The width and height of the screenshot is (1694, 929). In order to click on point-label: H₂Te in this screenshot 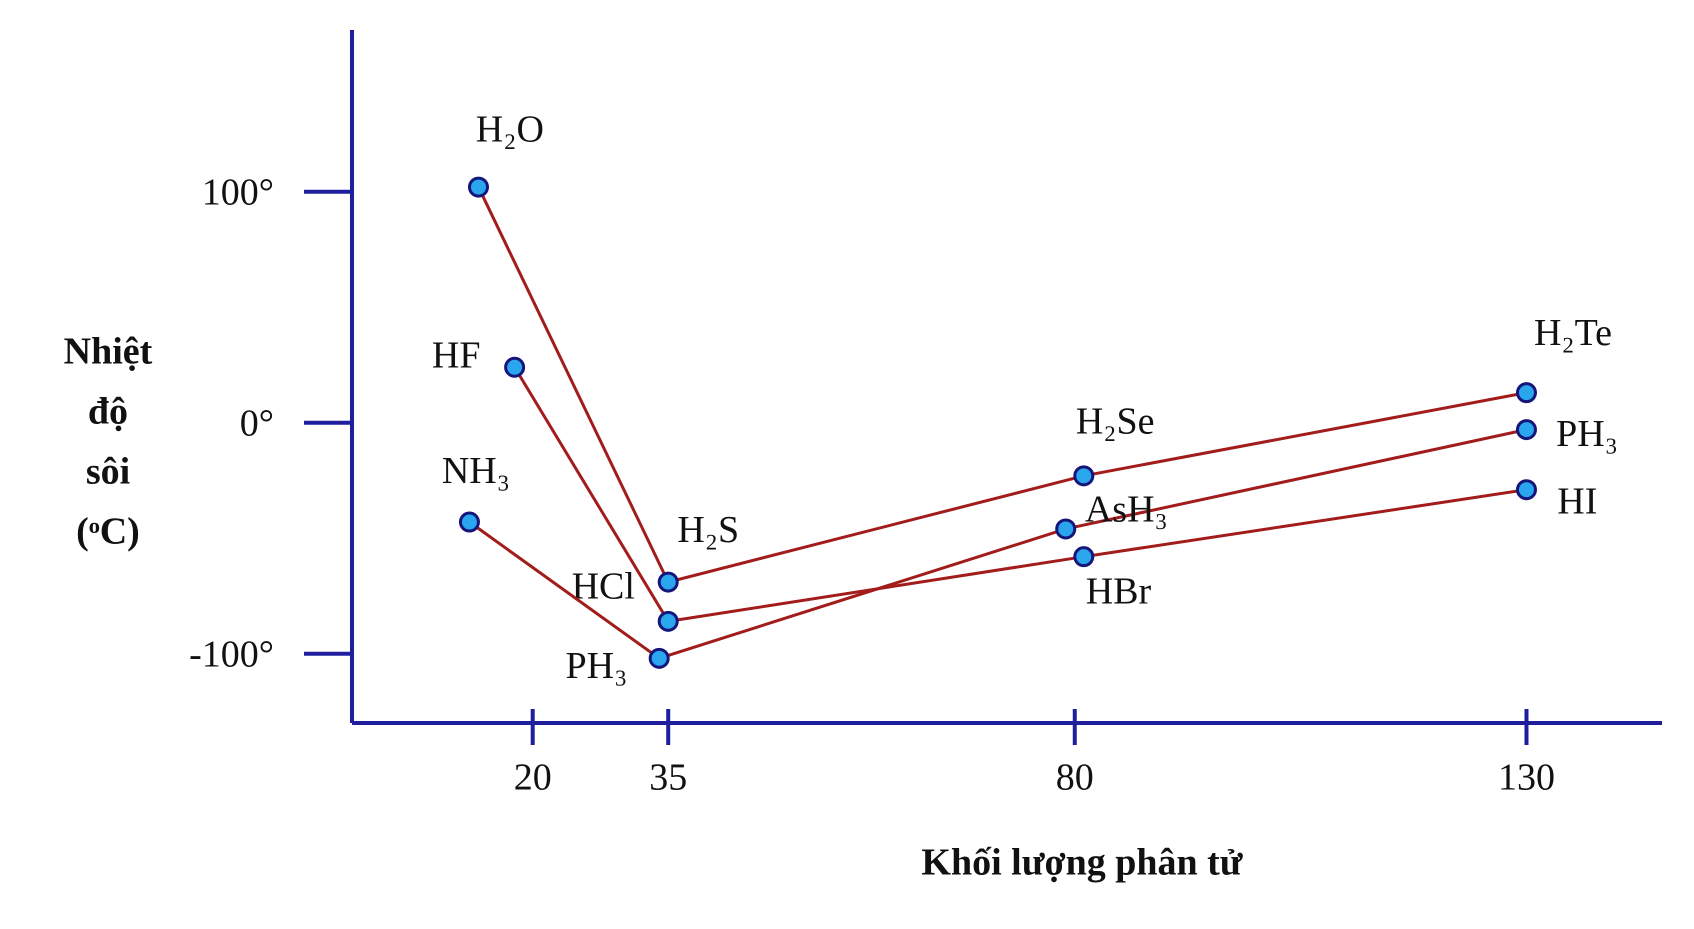, I will do `click(1573, 333)`.